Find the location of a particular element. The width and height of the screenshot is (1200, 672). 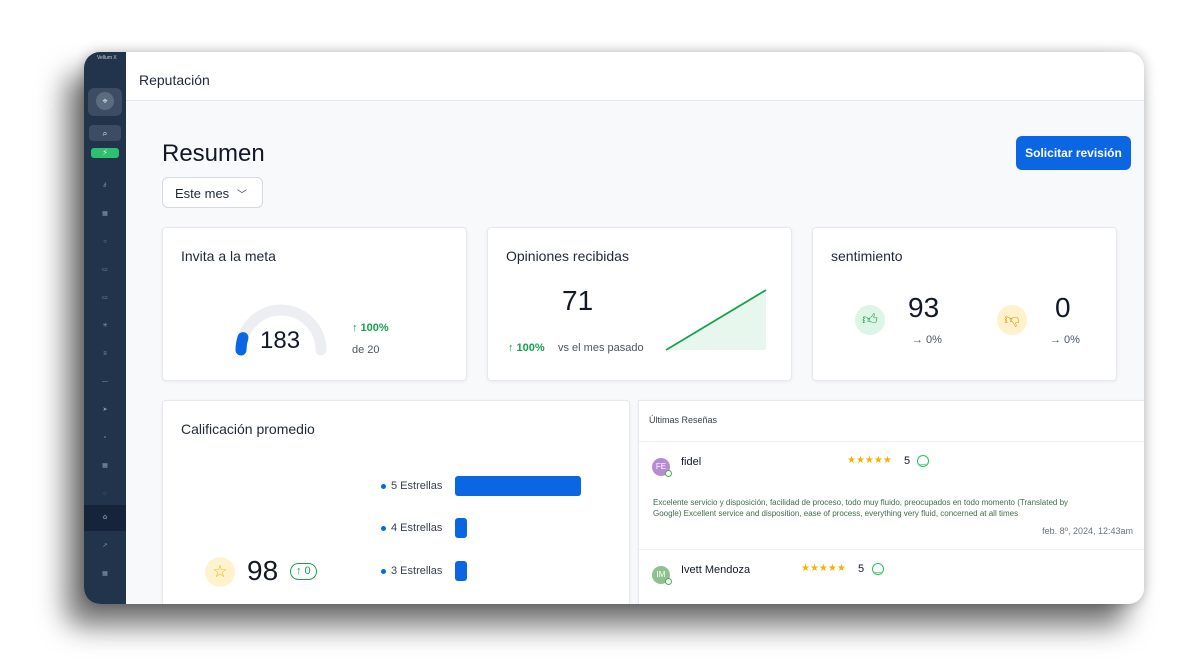

sentiment-card-title: sentimiento is located at coordinates (867, 256).